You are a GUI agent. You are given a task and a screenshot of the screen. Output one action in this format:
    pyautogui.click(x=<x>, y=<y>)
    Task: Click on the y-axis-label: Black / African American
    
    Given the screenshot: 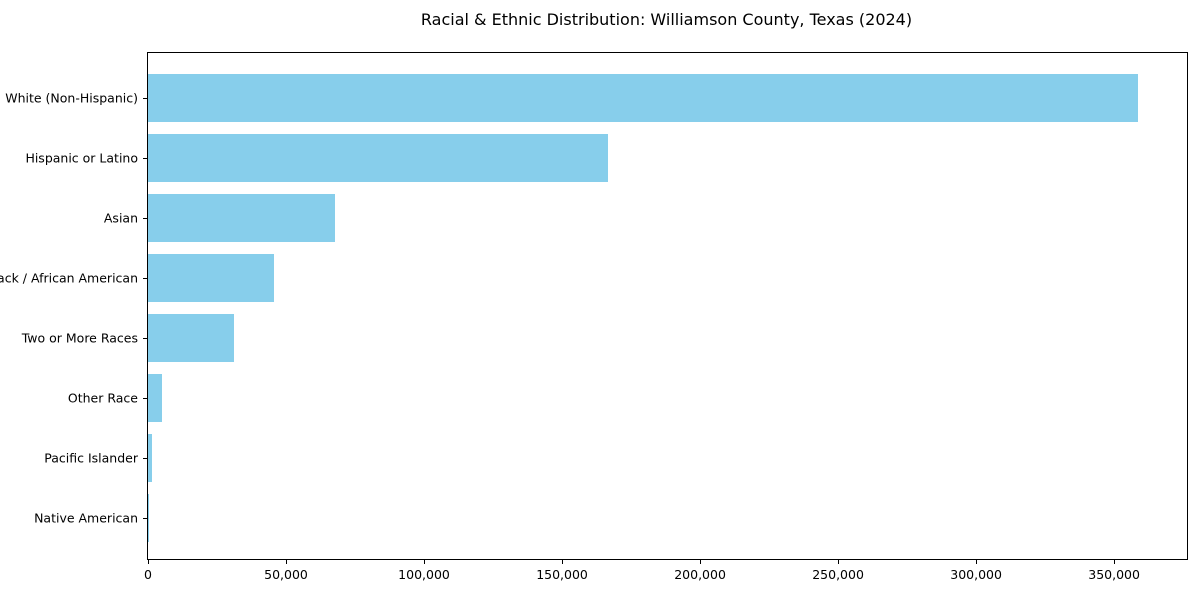 What is the action you would take?
    pyautogui.click(x=69, y=278)
    